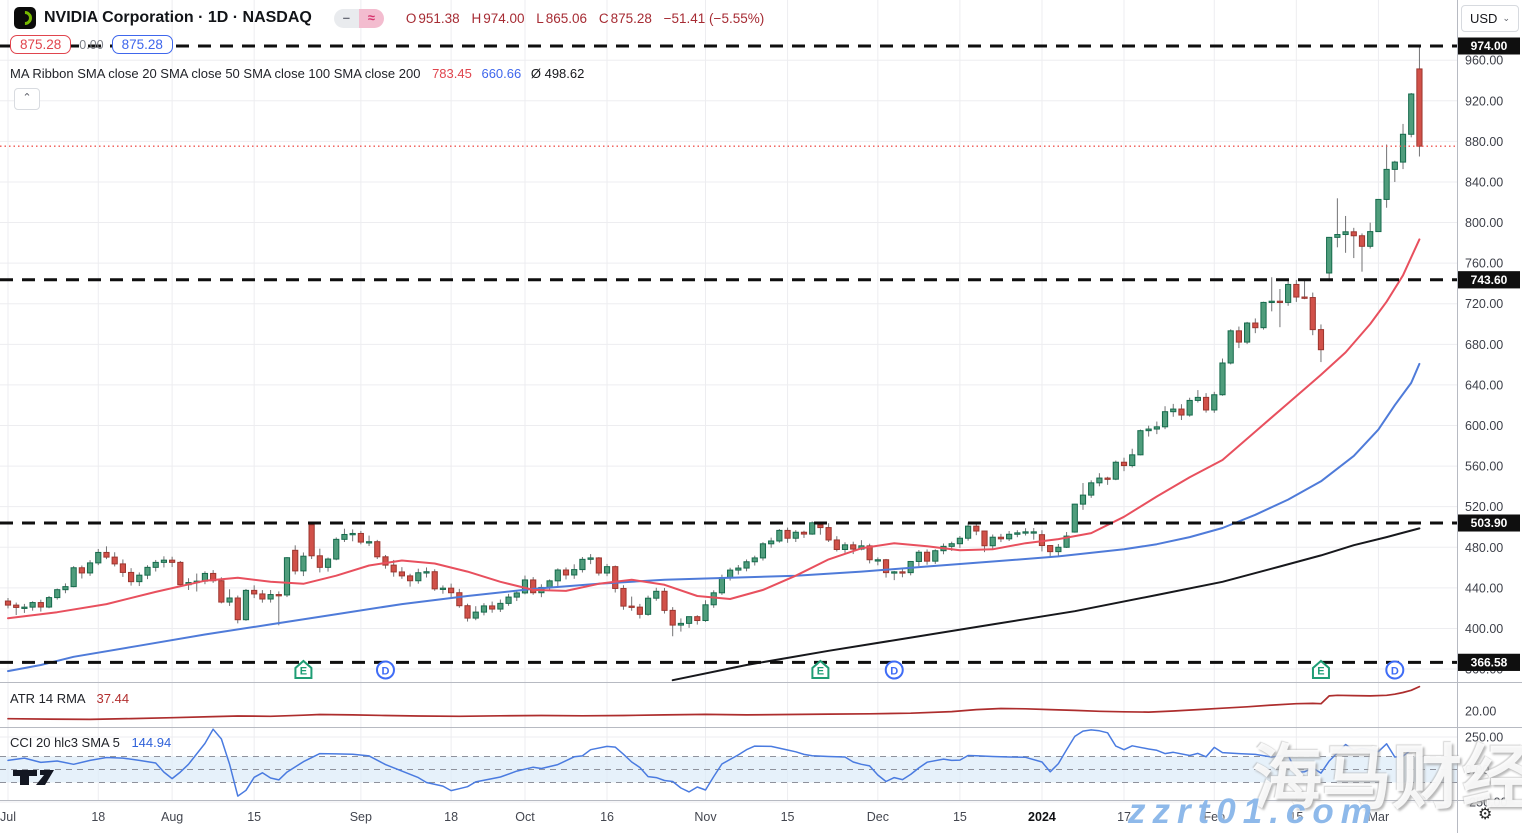  What do you see at coordinates (371, 18) in the screenshot?
I see `approx-toggle-icon: ≈` at bounding box center [371, 18].